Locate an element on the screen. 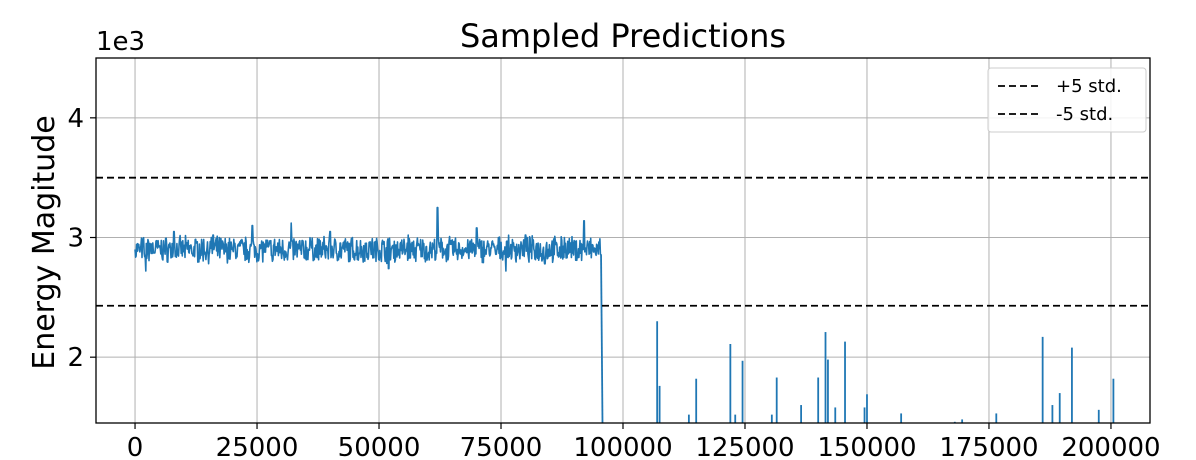 The image size is (1196, 460). legend-box is located at coordinates (1067, 100).